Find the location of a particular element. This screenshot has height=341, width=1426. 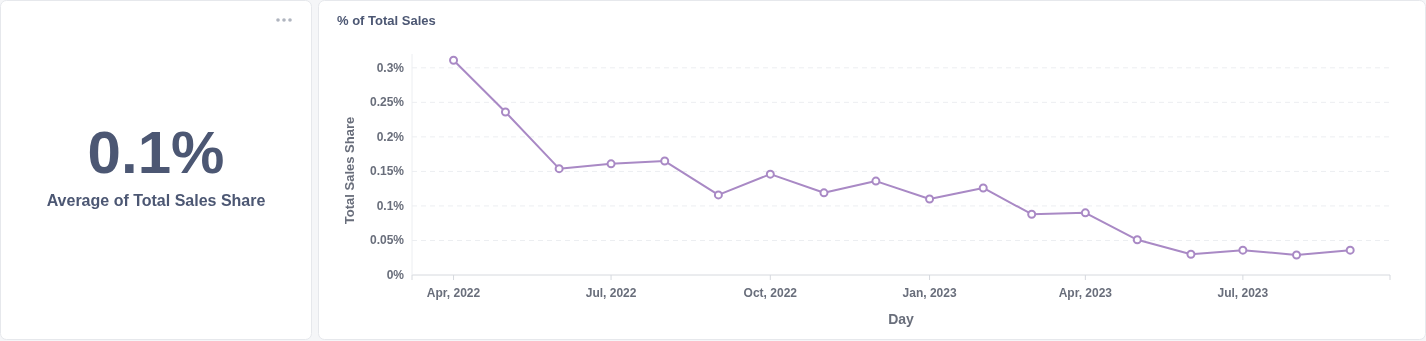

y-axis-title: Total Sales Share is located at coordinates (349, 170).